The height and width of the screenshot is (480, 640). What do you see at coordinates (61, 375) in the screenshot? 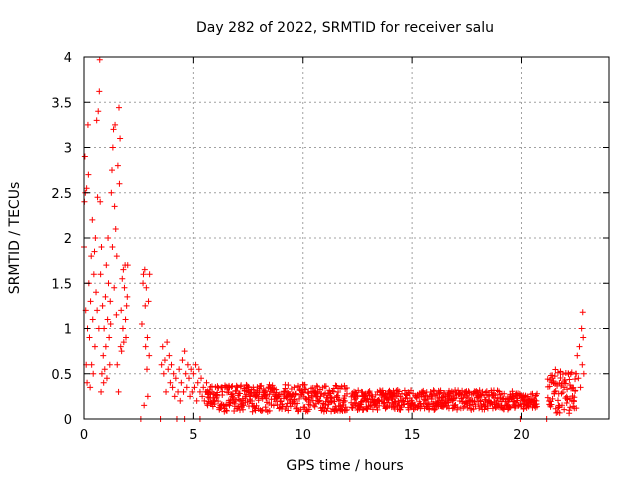
I see `y-tick-label: 0.5` at bounding box center [61, 375].